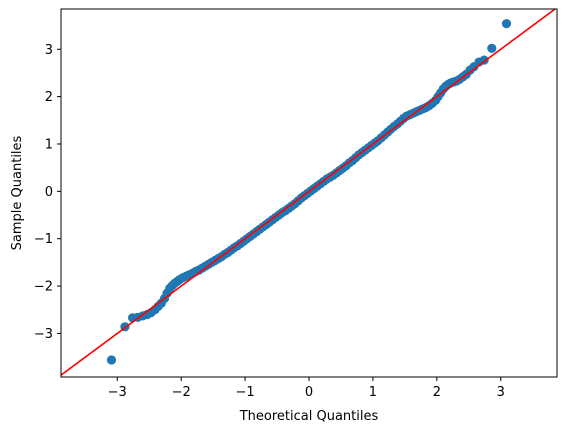 The width and height of the screenshot is (565, 432). Describe the element at coordinates (244, 392) in the screenshot. I see `x-tick-label: −1` at that location.